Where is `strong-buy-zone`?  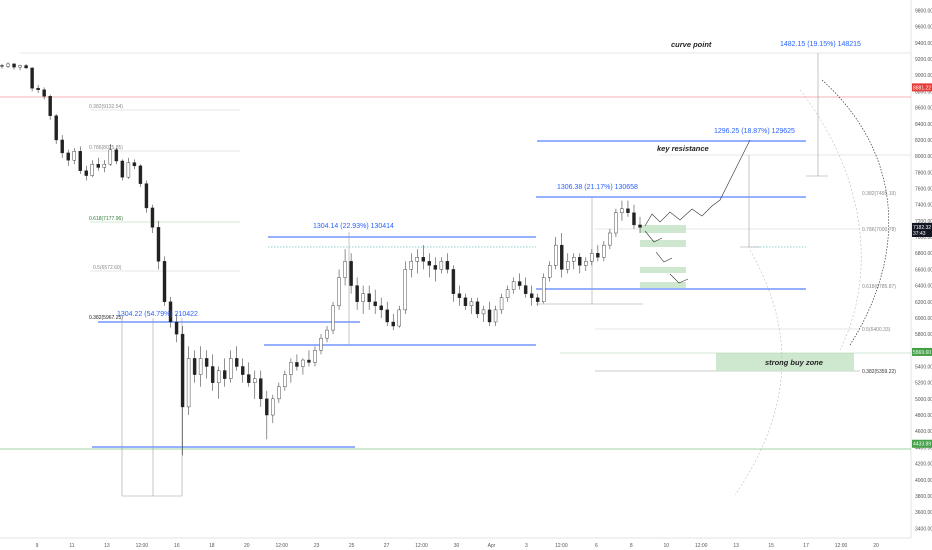
strong-buy-zone is located at coordinates (785, 362).